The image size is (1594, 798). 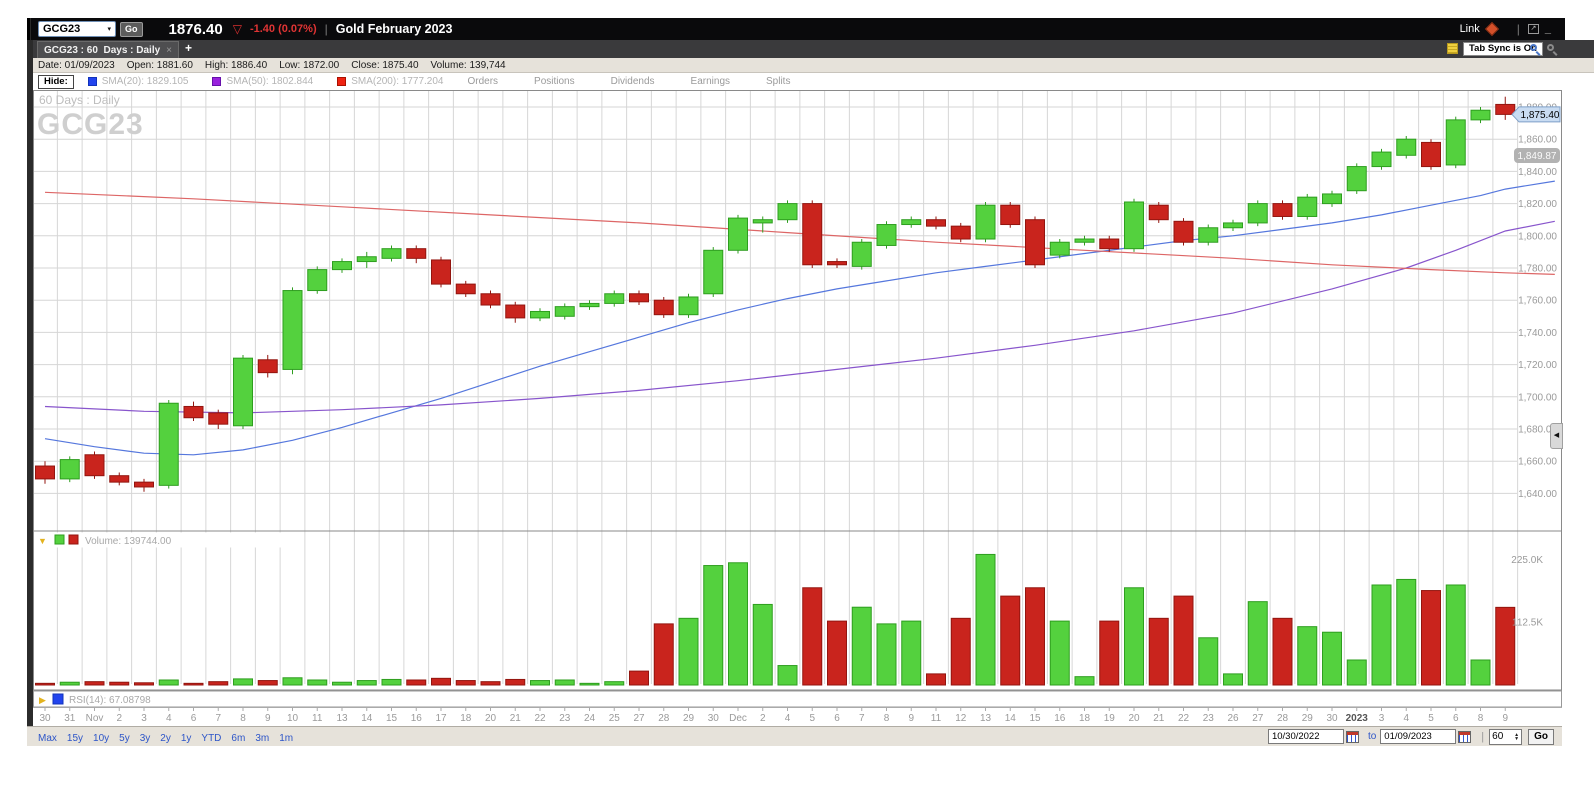 What do you see at coordinates (195, 29) in the screenshot?
I see `last-price: 1876.40` at bounding box center [195, 29].